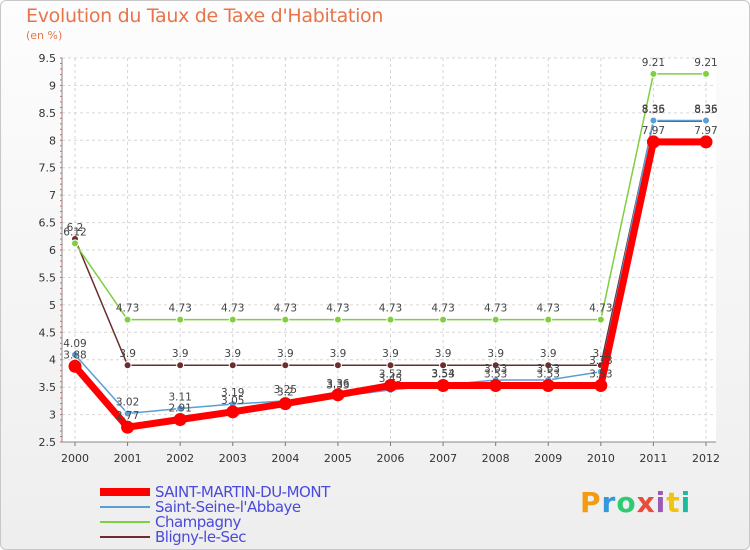  I want to click on data-label: 3.88, so click(74, 355).